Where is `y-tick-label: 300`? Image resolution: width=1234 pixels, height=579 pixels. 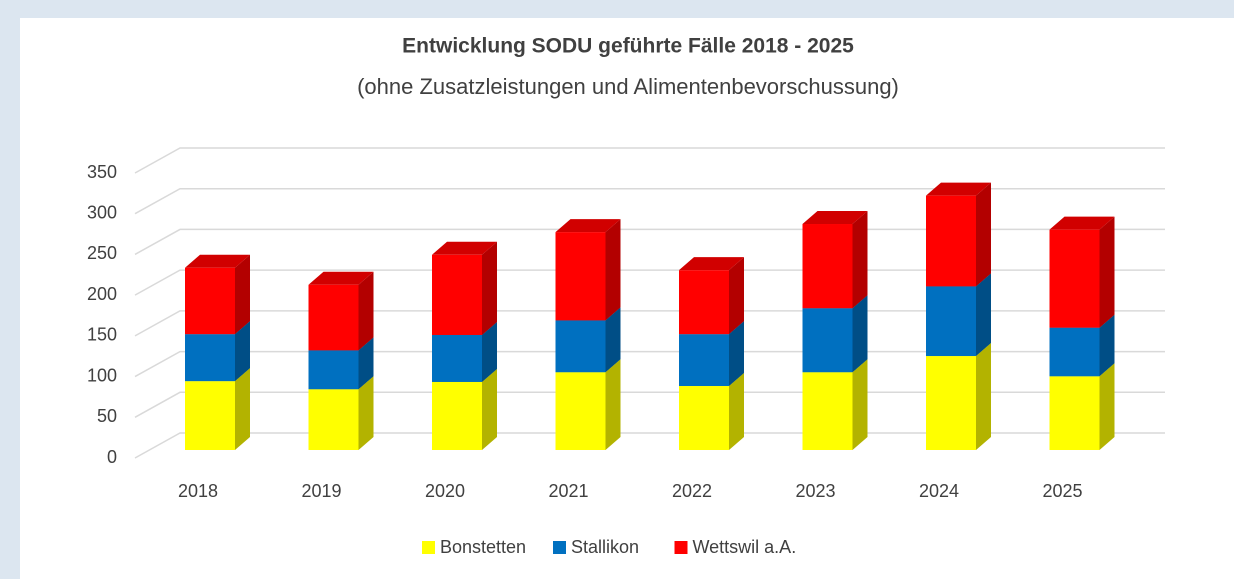
y-tick-label: 300 is located at coordinates (102, 212).